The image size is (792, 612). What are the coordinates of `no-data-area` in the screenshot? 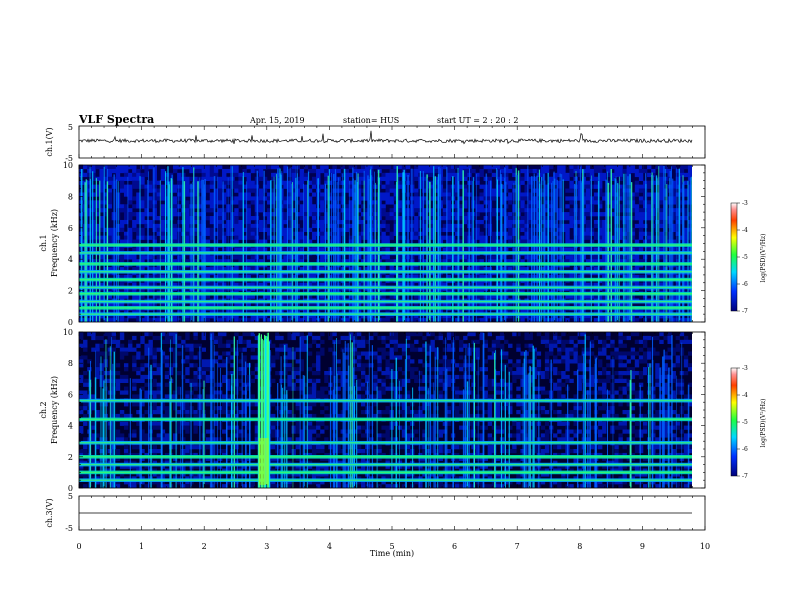 It's located at (698, 243).